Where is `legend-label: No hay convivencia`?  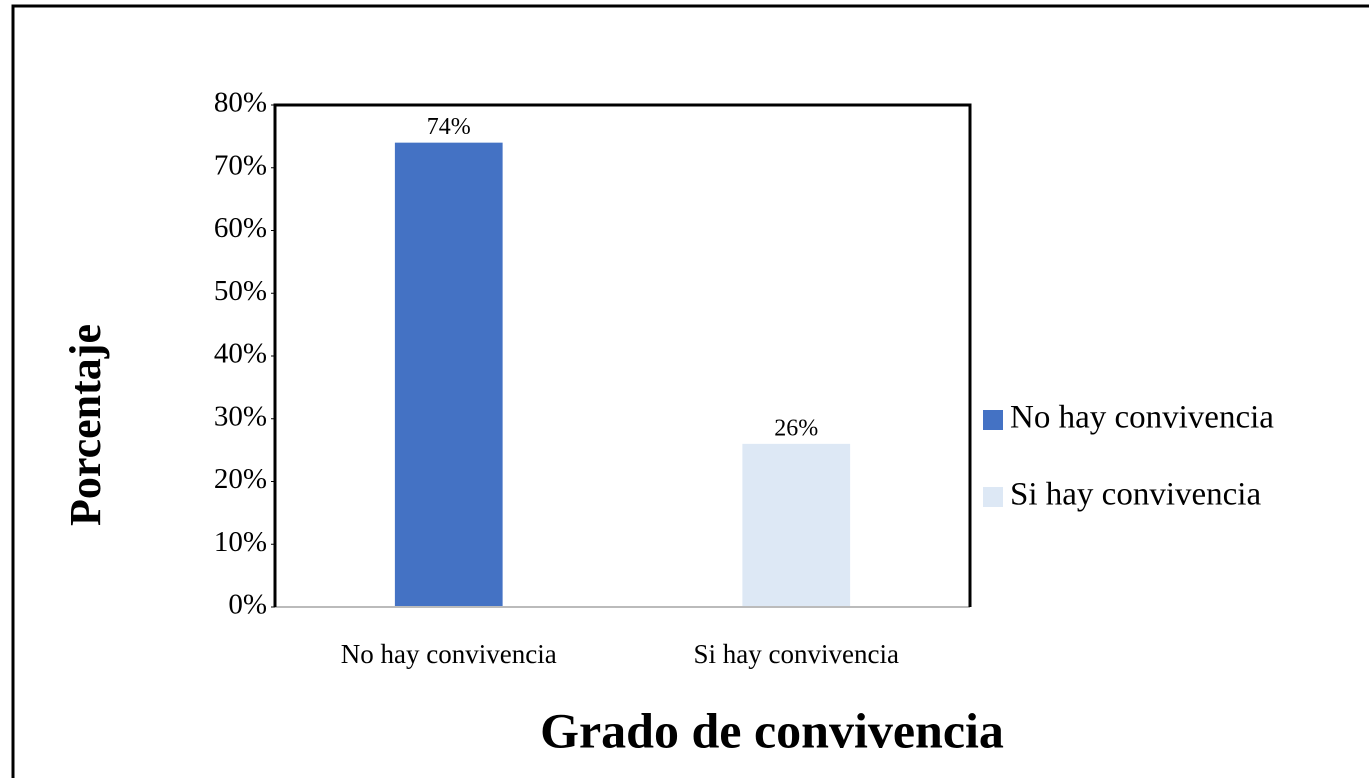 legend-label: No hay convivencia is located at coordinates (1142, 418).